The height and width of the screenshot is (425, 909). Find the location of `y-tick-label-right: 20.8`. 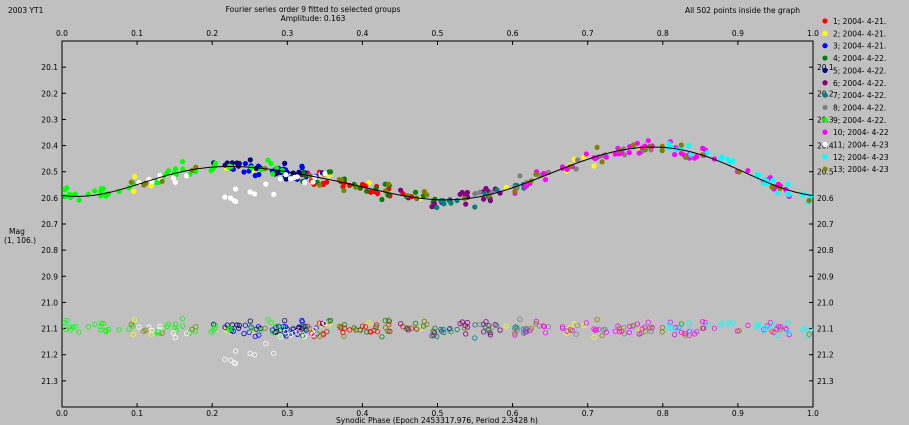

y-tick-label-right: 20.8 is located at coordinates (825, 250).